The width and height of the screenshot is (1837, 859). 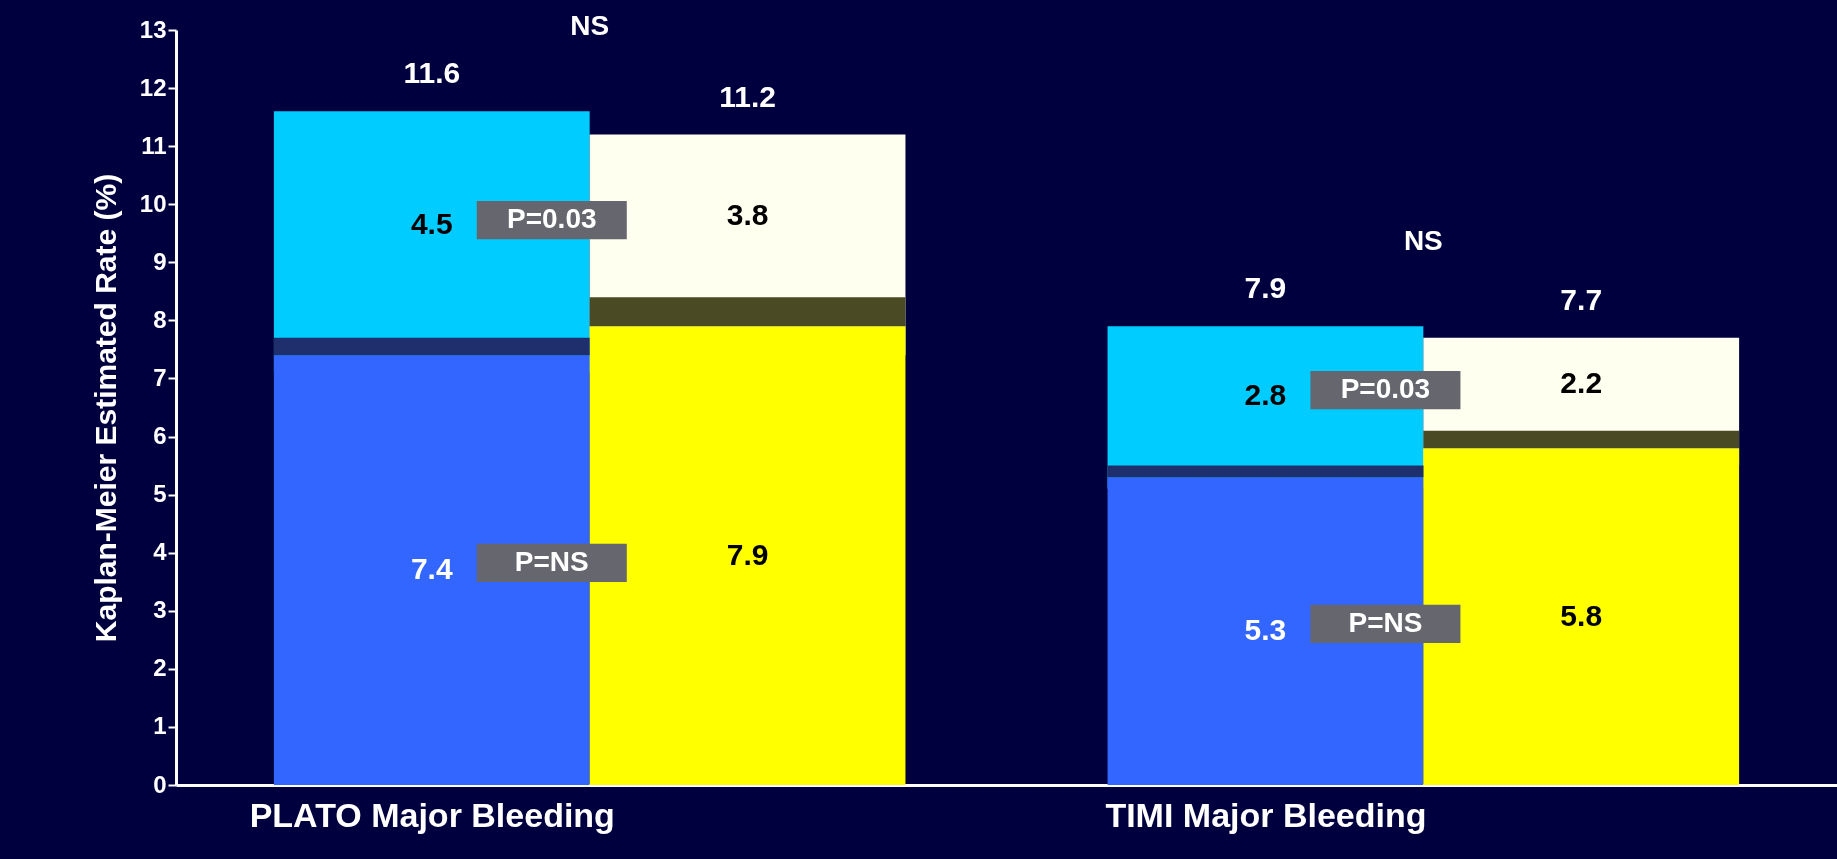 What do you see at coordinates (1265, 288) in the screenshot?
I see `annotation: 7.9` at bounding box center [1265, 288].